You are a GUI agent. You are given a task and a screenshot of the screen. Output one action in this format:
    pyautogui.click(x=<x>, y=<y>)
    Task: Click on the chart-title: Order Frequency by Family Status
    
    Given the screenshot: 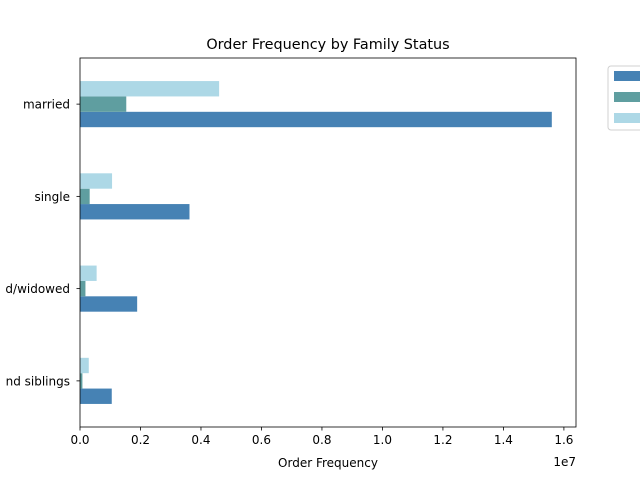 What is the action you would take?
    pyautogui.click(x=327, y=45)
    